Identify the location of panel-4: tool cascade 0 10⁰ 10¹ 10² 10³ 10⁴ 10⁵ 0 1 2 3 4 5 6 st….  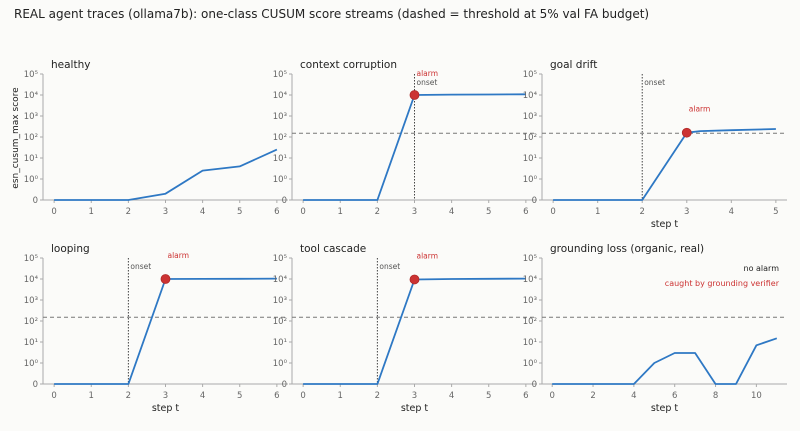
(405, 328).